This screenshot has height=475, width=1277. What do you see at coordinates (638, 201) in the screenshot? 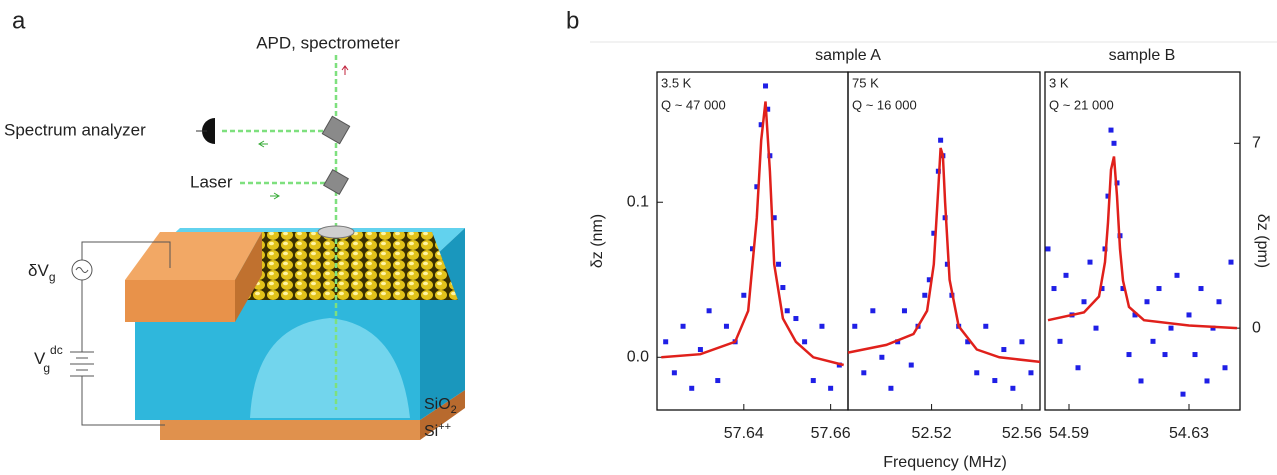
I see `y-tick-label: 0.1` at bounding box center [638, 201].